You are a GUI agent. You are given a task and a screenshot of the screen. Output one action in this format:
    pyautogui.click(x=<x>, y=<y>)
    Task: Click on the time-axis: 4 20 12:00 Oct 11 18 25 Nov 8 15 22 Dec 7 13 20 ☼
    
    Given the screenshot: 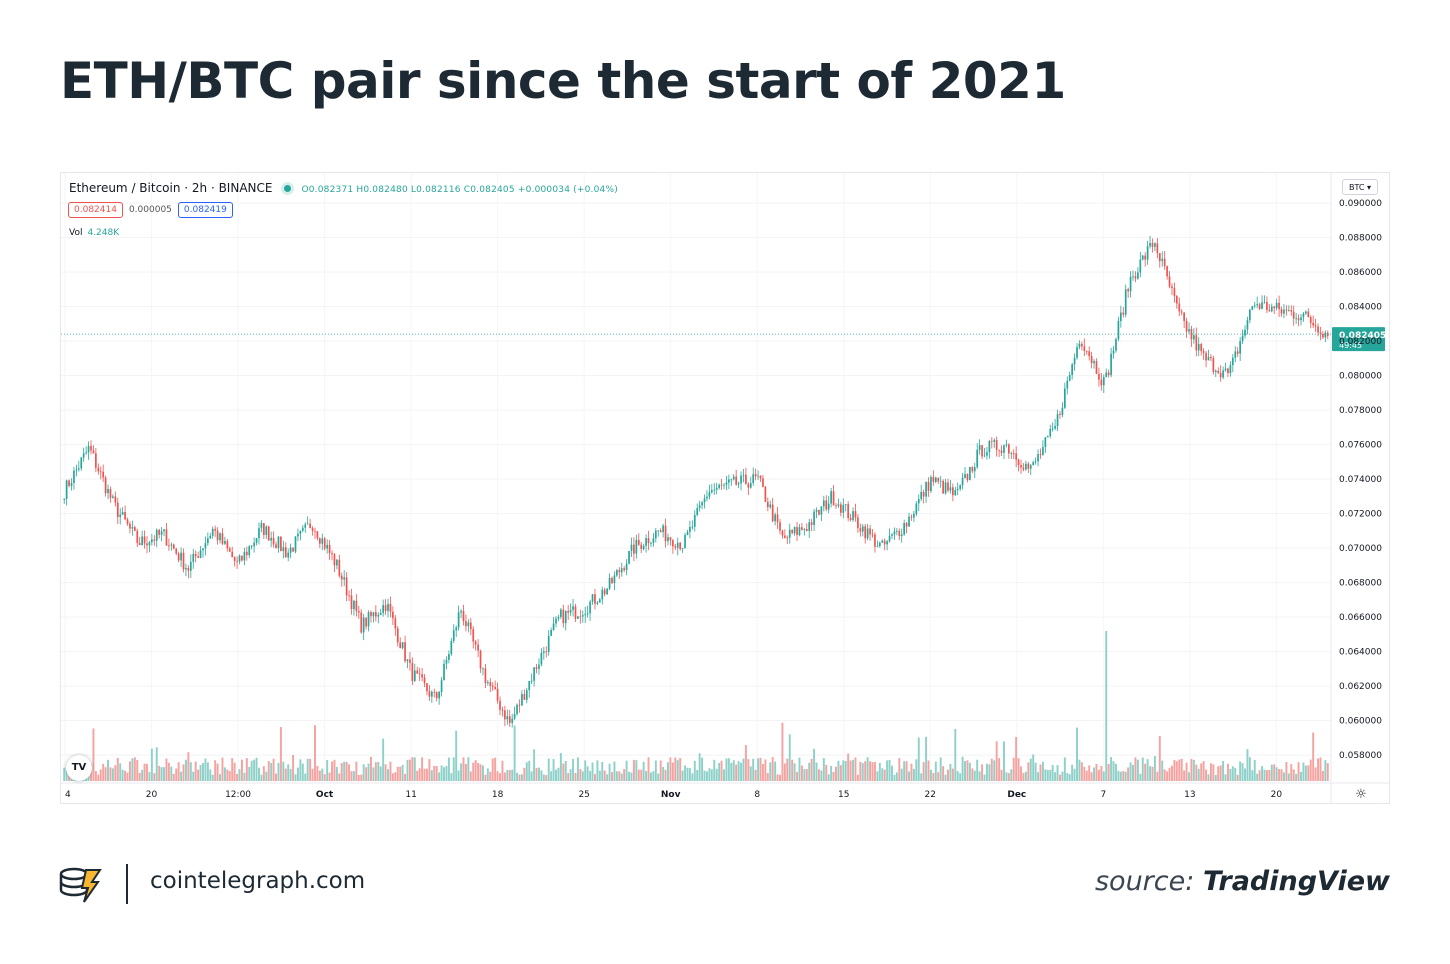 What is the action you would take?
    pyautogui.click(x=716, y=794)
    